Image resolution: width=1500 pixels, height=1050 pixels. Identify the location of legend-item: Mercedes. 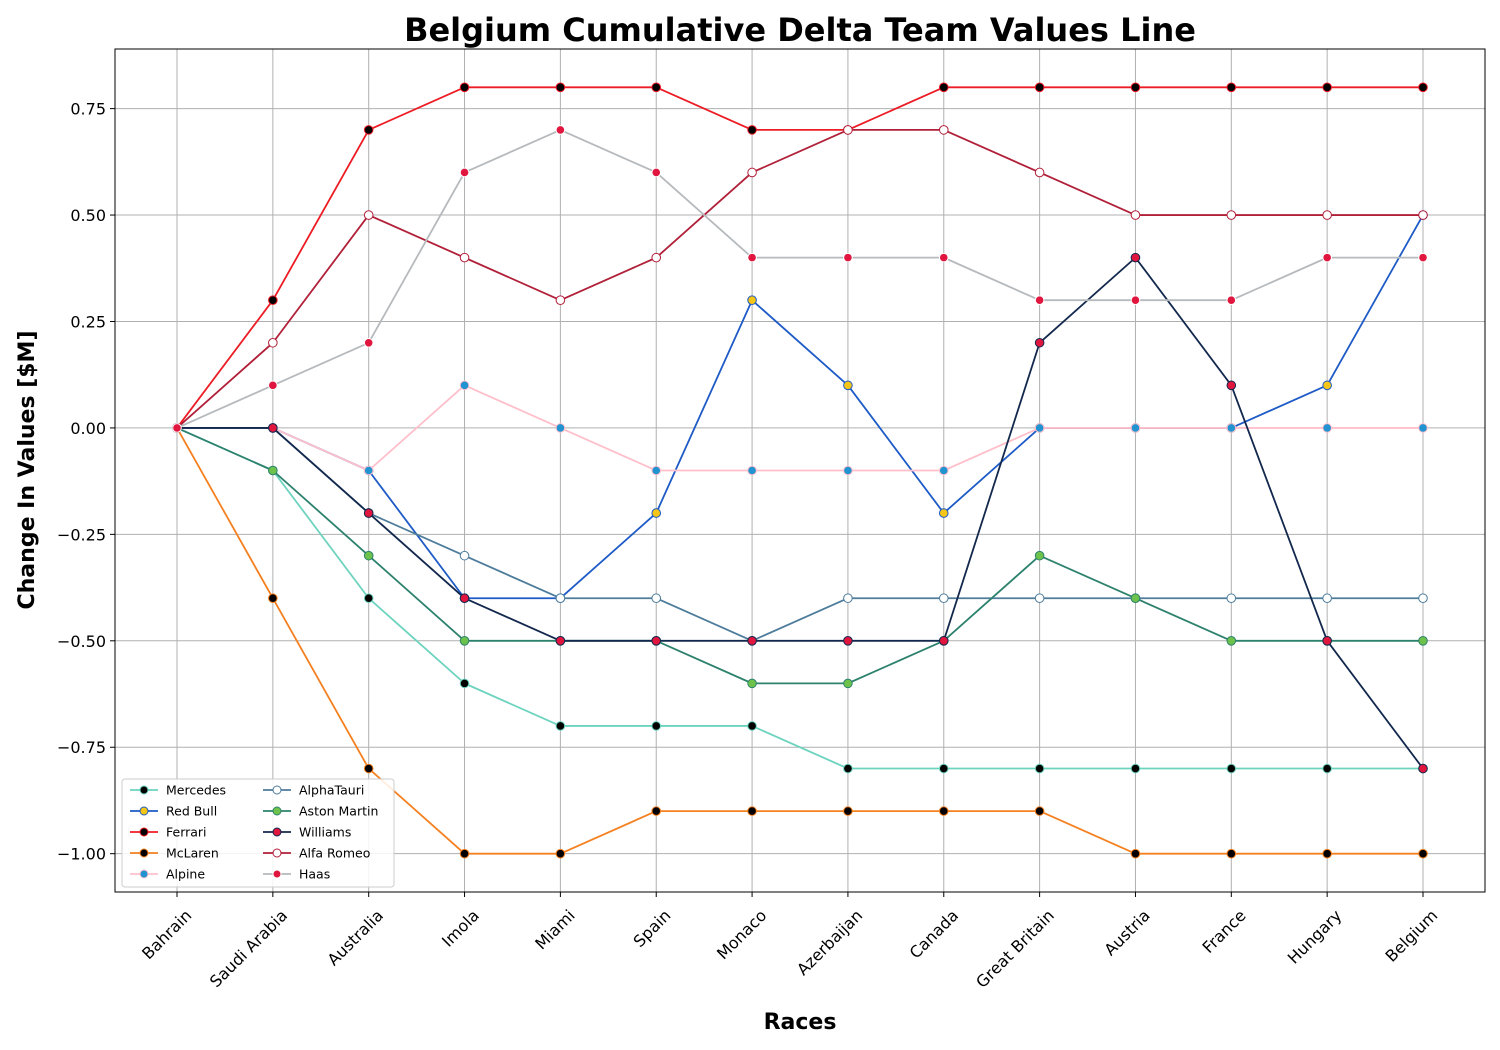
(178, 790).